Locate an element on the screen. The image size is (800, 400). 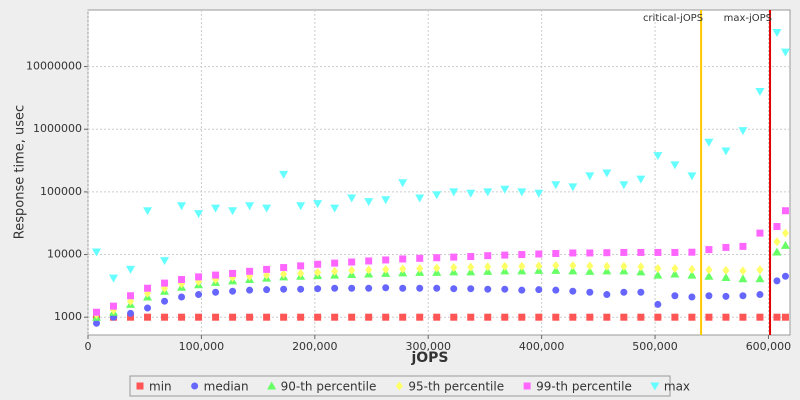
reference-label: max-jOPS is located at coordinates (748, 18).